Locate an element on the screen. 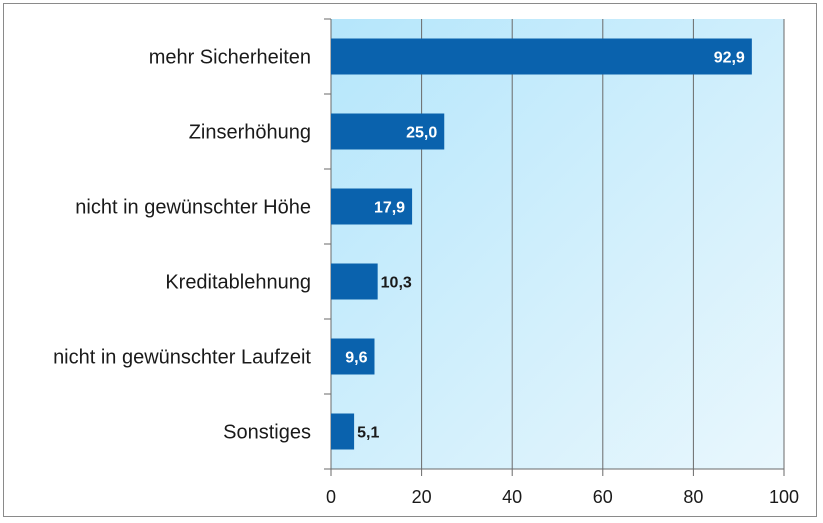 The image size is (823, 523). x-tick-label: 80 is located at coordinates (693, 497).